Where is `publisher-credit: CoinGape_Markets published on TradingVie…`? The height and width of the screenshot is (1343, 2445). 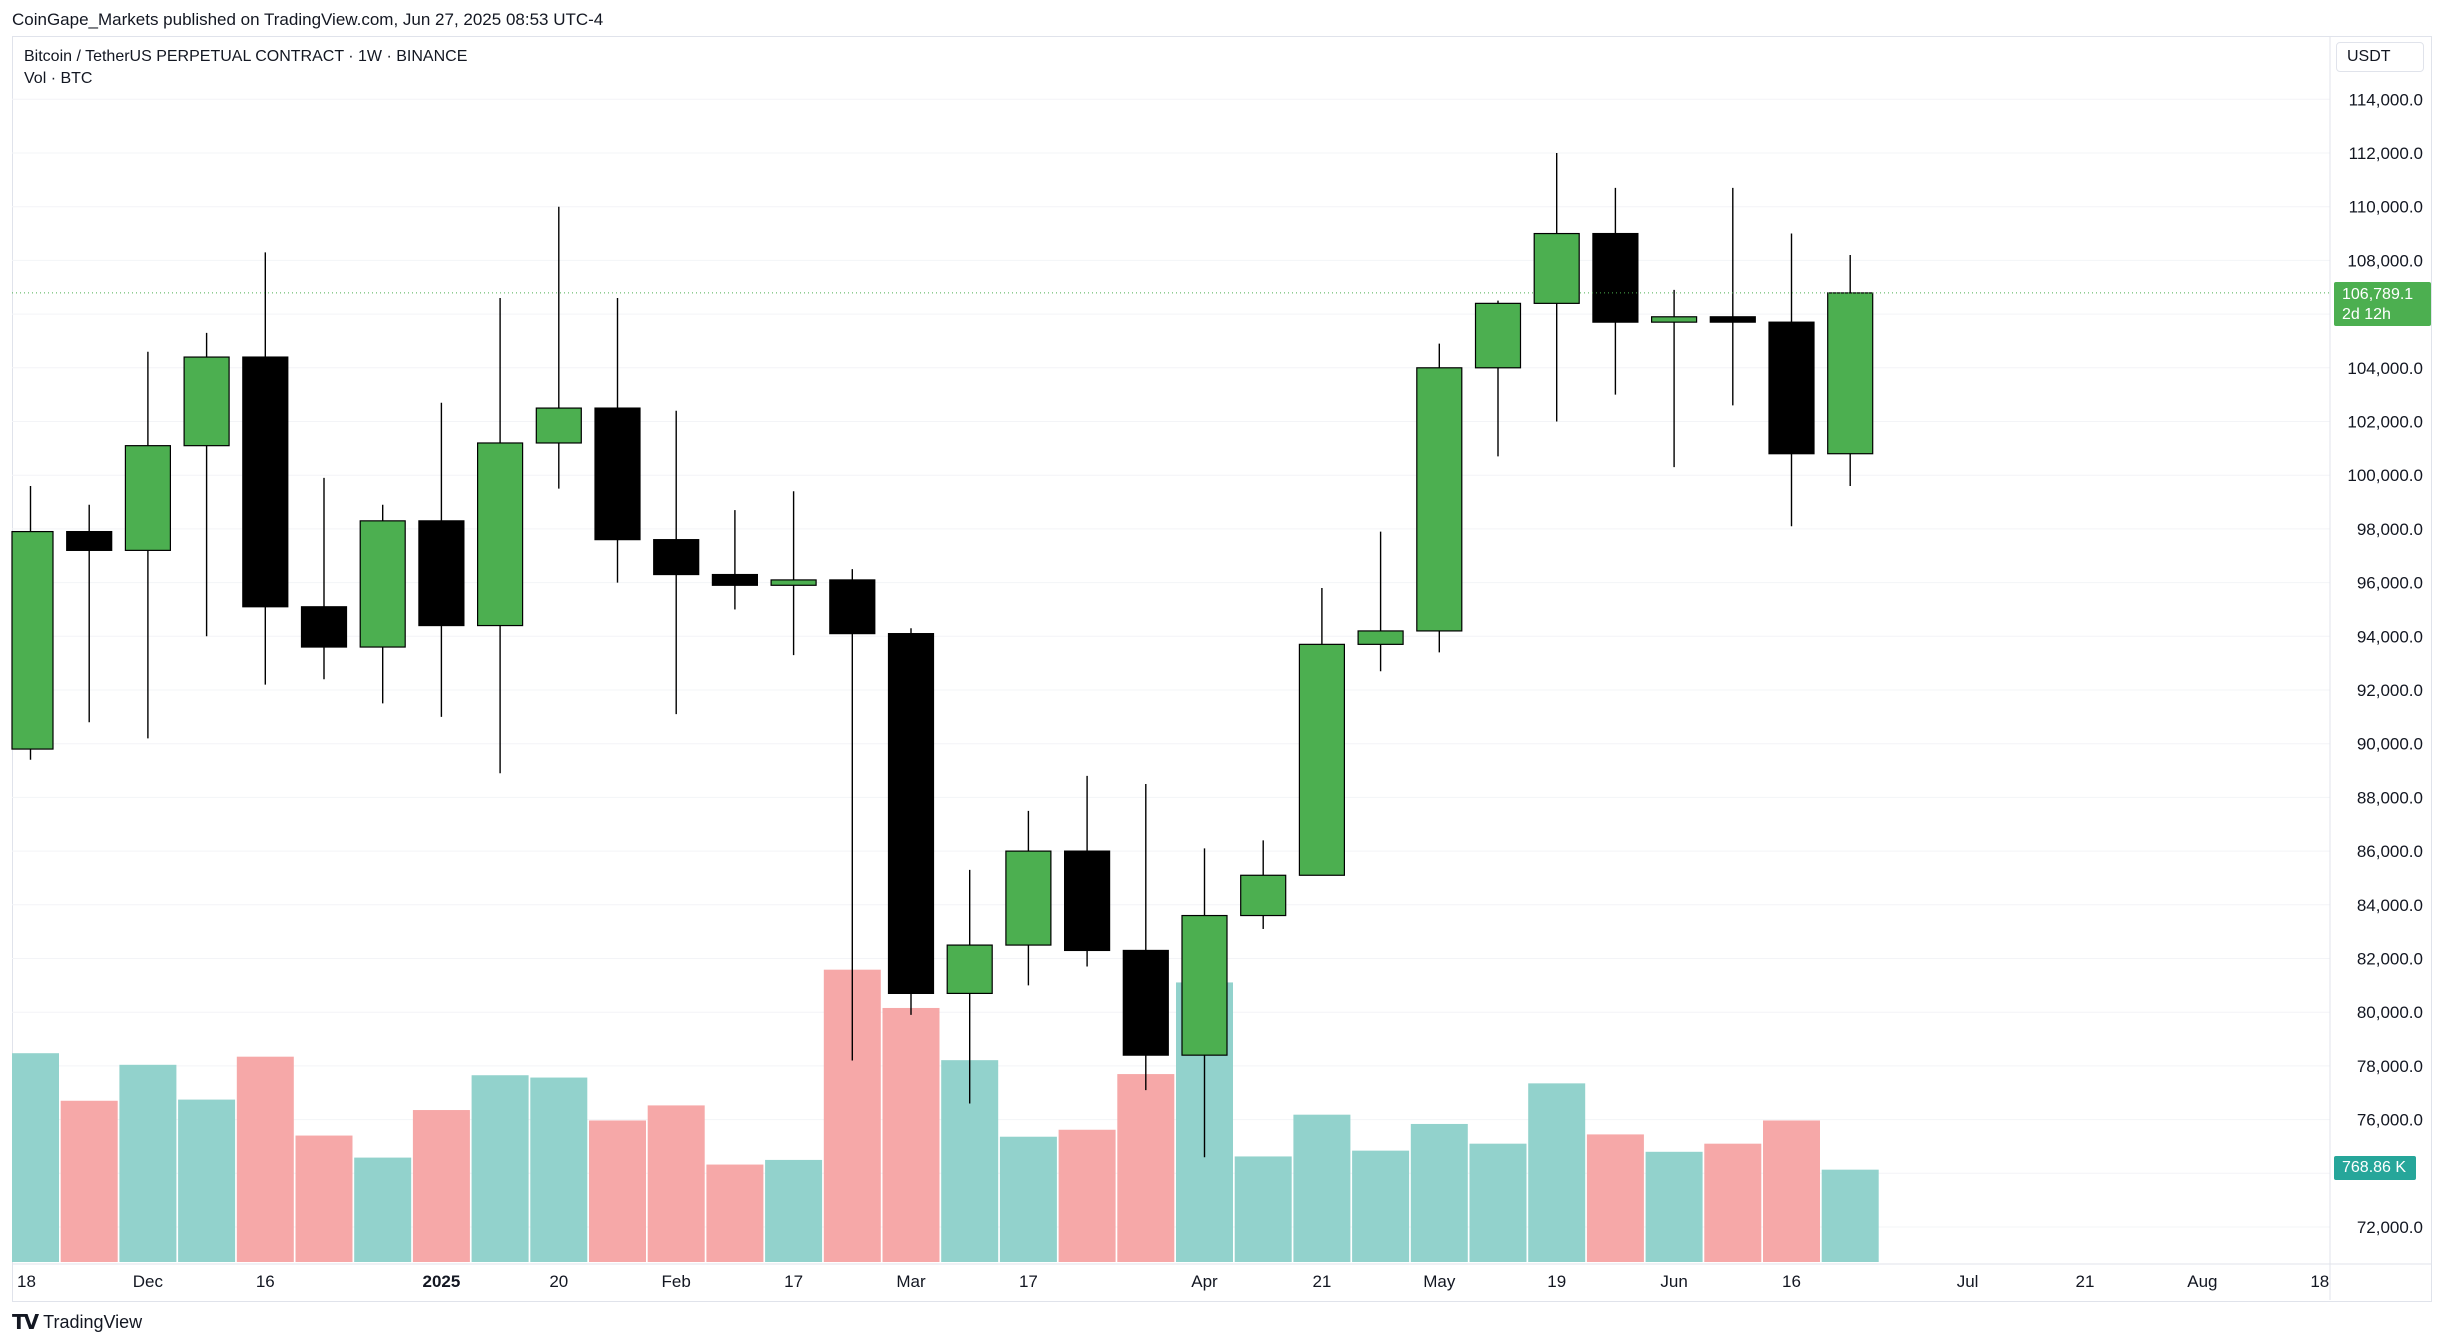 publisher-credit: CoinGape_Markets published on TradingVie… is located at coordinates (308, 19).